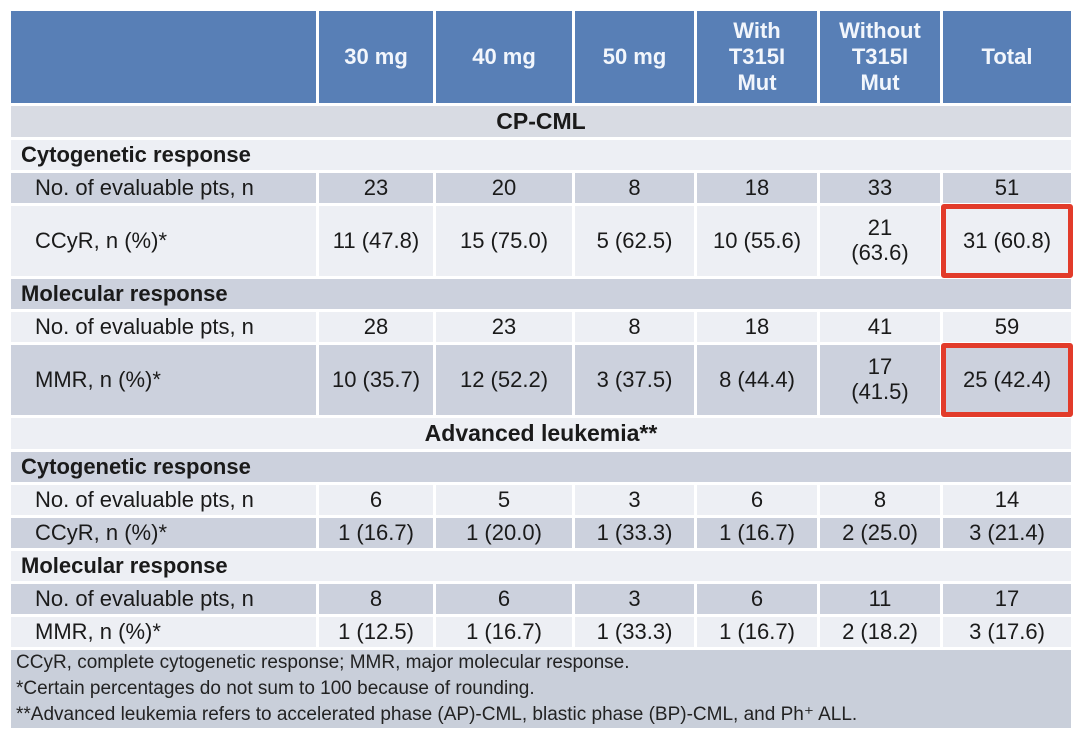 The width and height of the screenshot is (1080, 745). What do you see at coordinates (376, 57) in the screenshot?
I see `column-header-30mg: 30 mg` at bounding box center [376, 57].